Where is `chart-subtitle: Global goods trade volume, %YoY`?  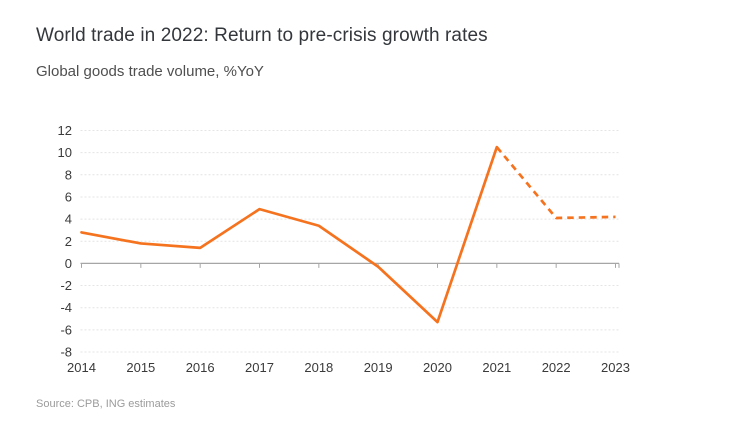
chart-subtitle: Global goods trade volume, %YoY is located at coordinates (150, 71).